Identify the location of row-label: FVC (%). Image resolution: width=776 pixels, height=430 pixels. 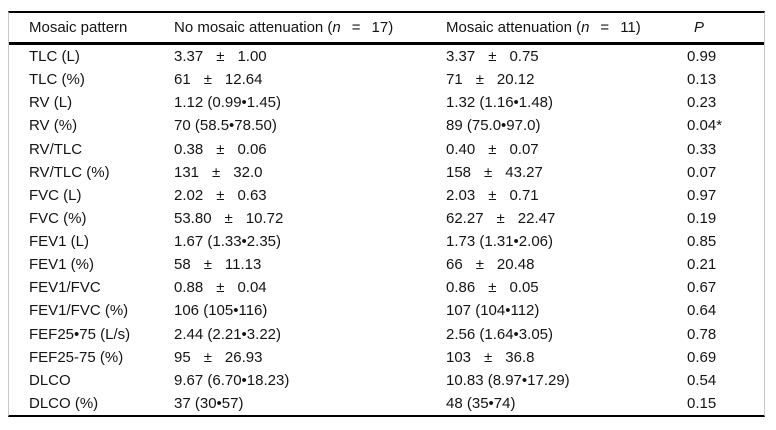
(58, 218).